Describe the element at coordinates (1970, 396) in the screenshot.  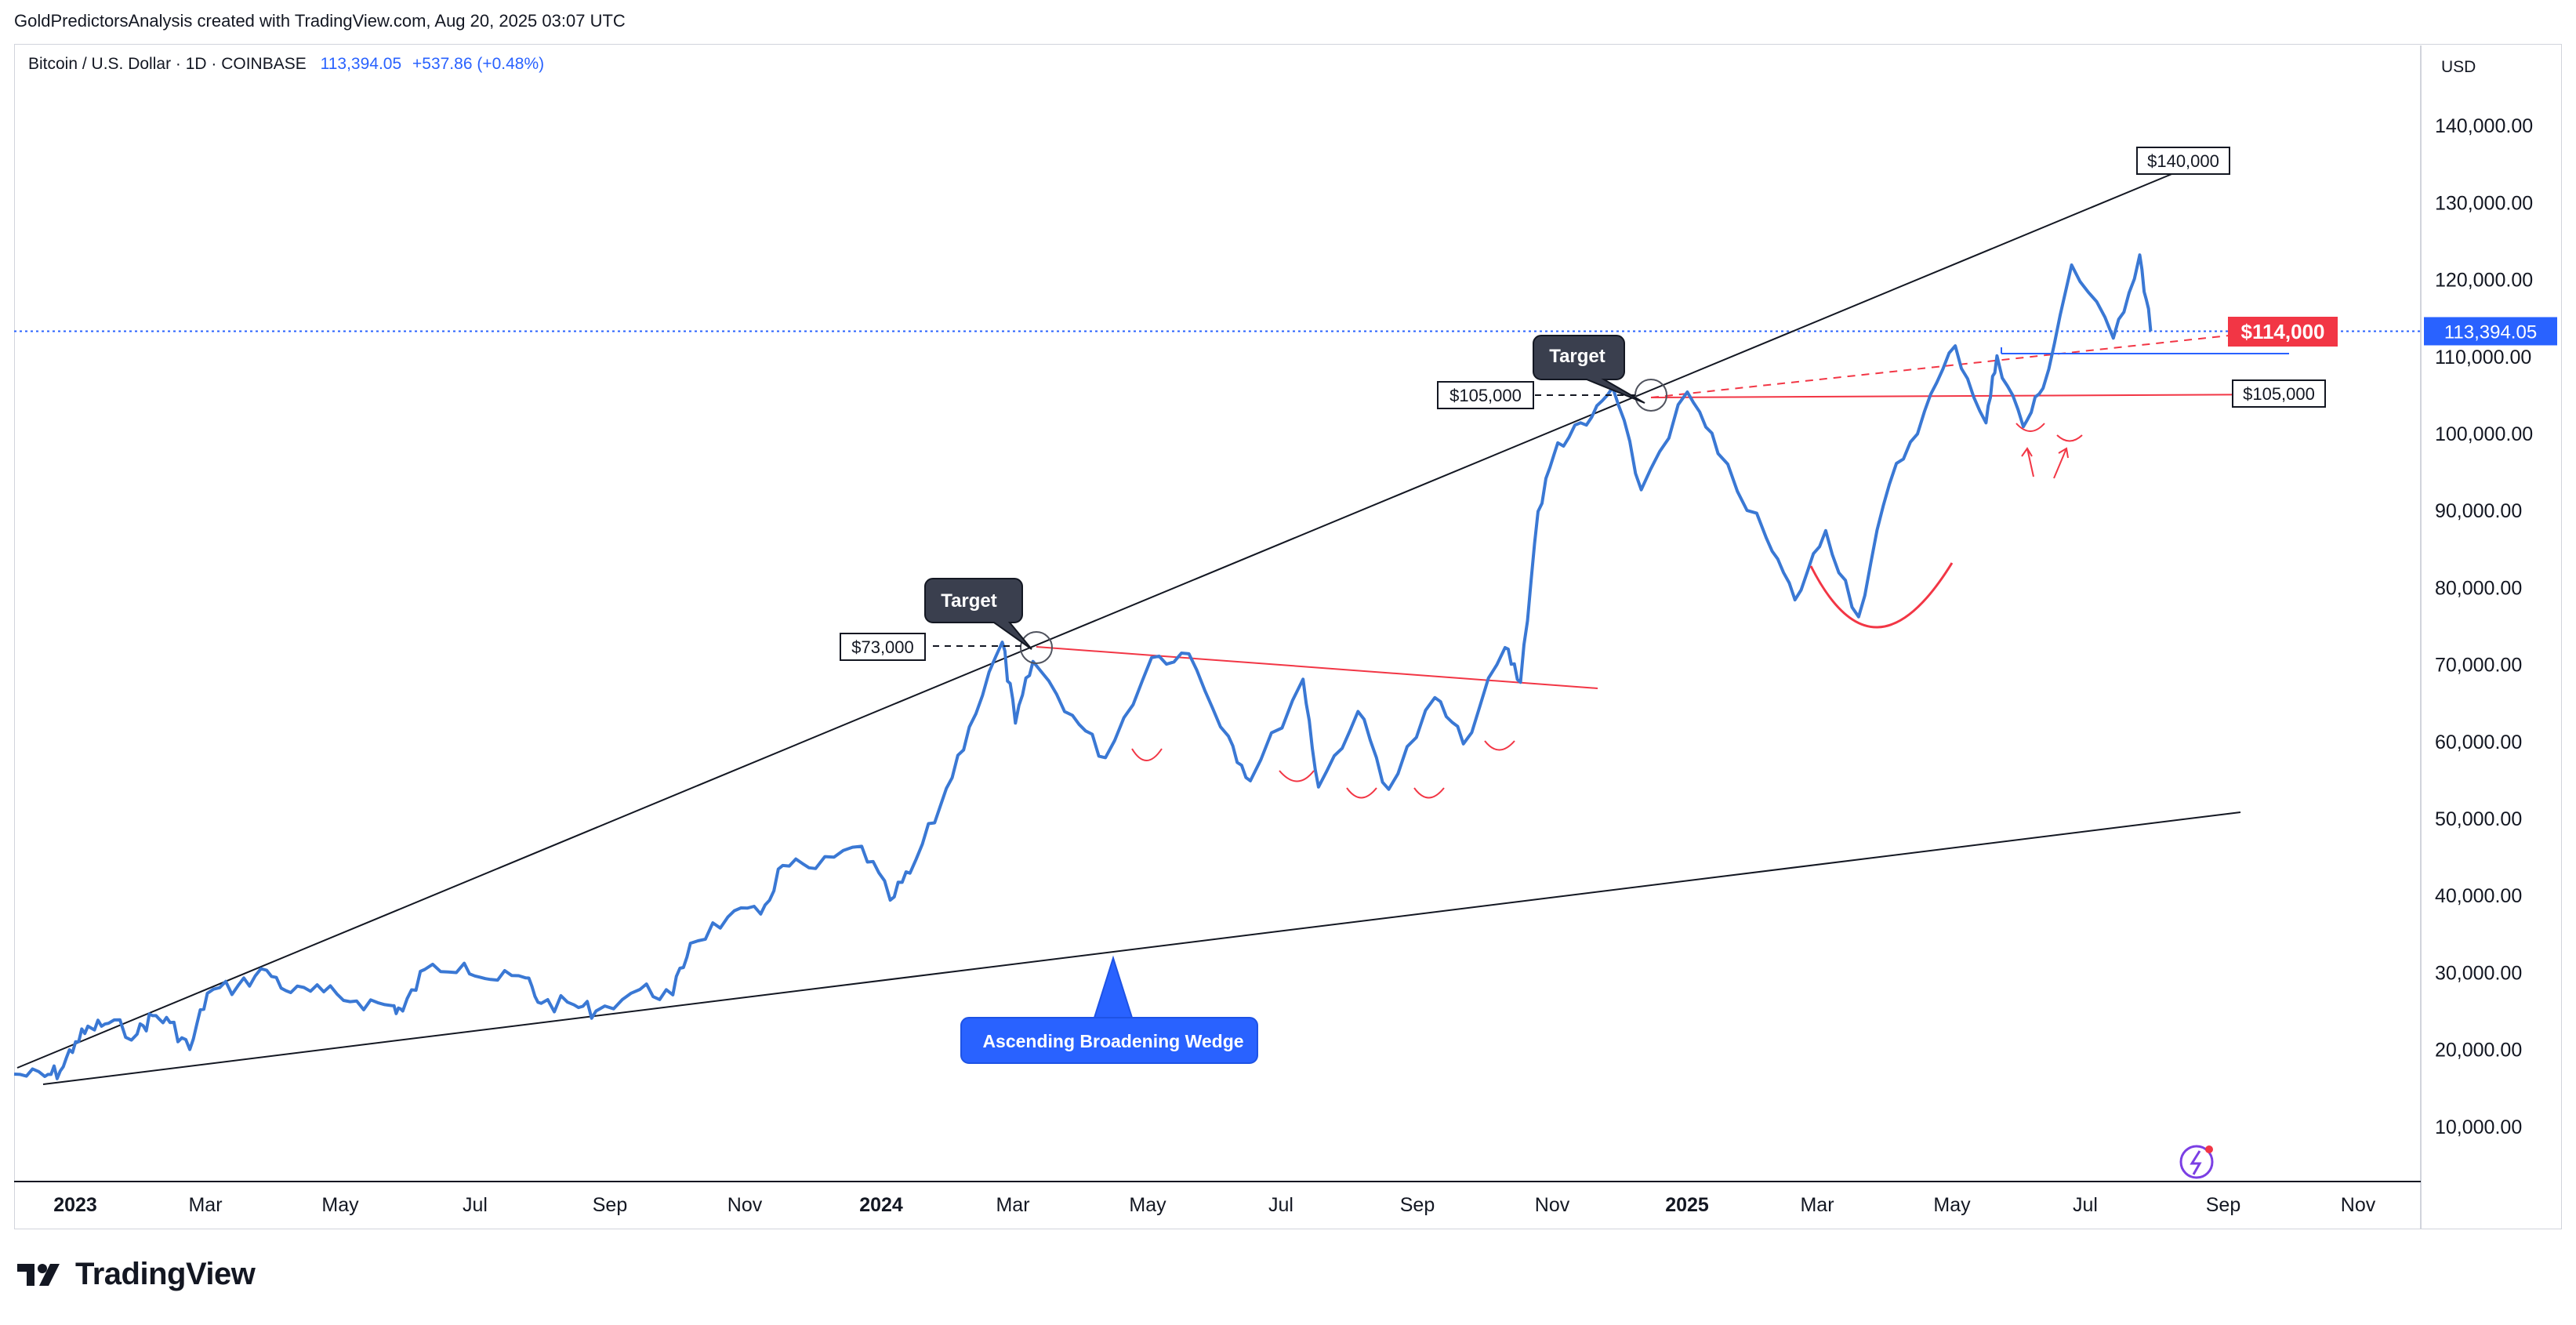
I see `resistance-105k-line` at that location.